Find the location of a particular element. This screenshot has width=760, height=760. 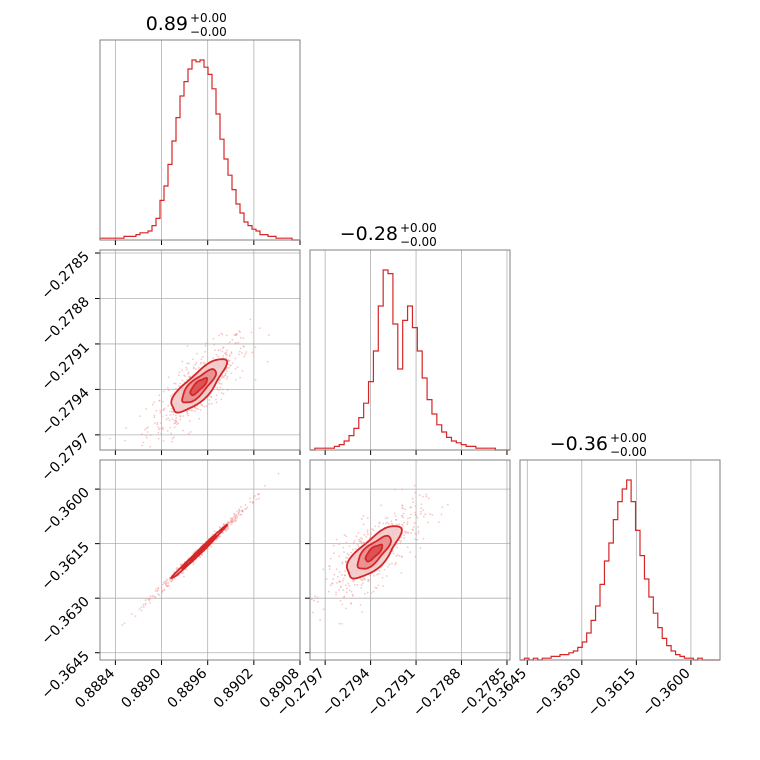

panel-content is located at coordinates (189, 383).